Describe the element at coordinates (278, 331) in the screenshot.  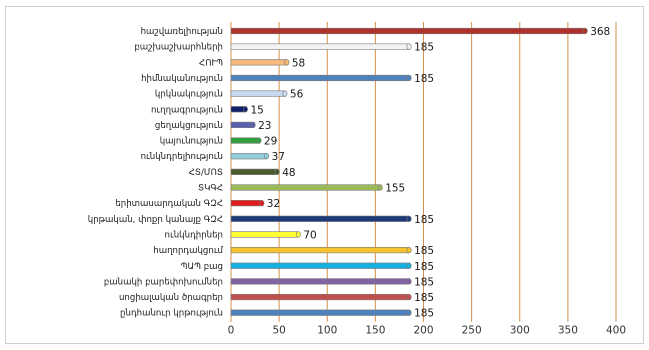
I see `x-tick-label: 50` at that location.